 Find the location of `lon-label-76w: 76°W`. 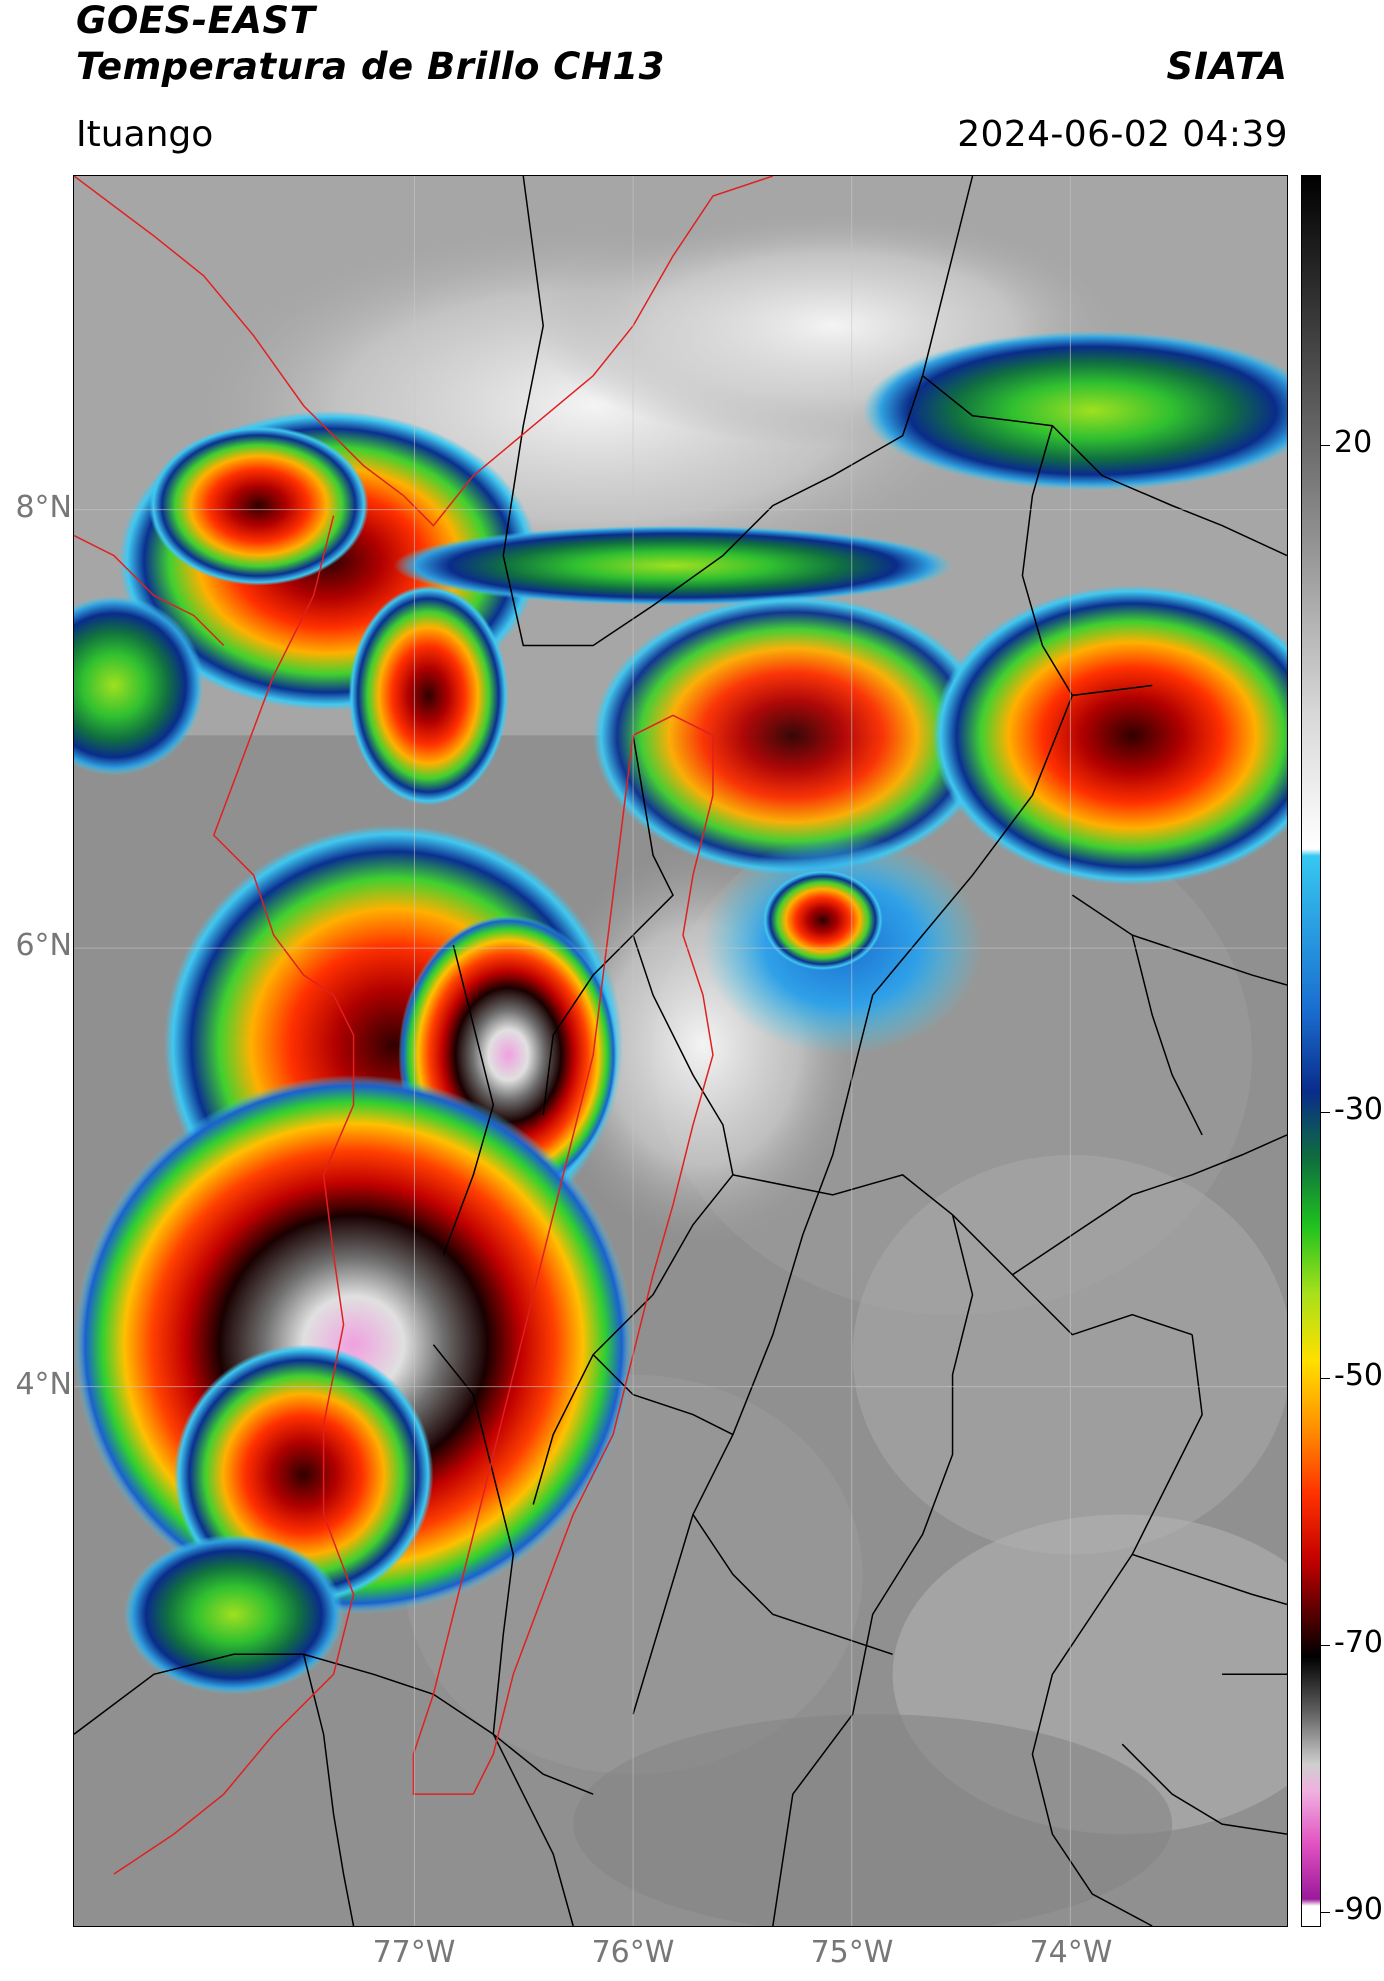

lon-label-76w: 76°W is located at coordinates (633, 1952).